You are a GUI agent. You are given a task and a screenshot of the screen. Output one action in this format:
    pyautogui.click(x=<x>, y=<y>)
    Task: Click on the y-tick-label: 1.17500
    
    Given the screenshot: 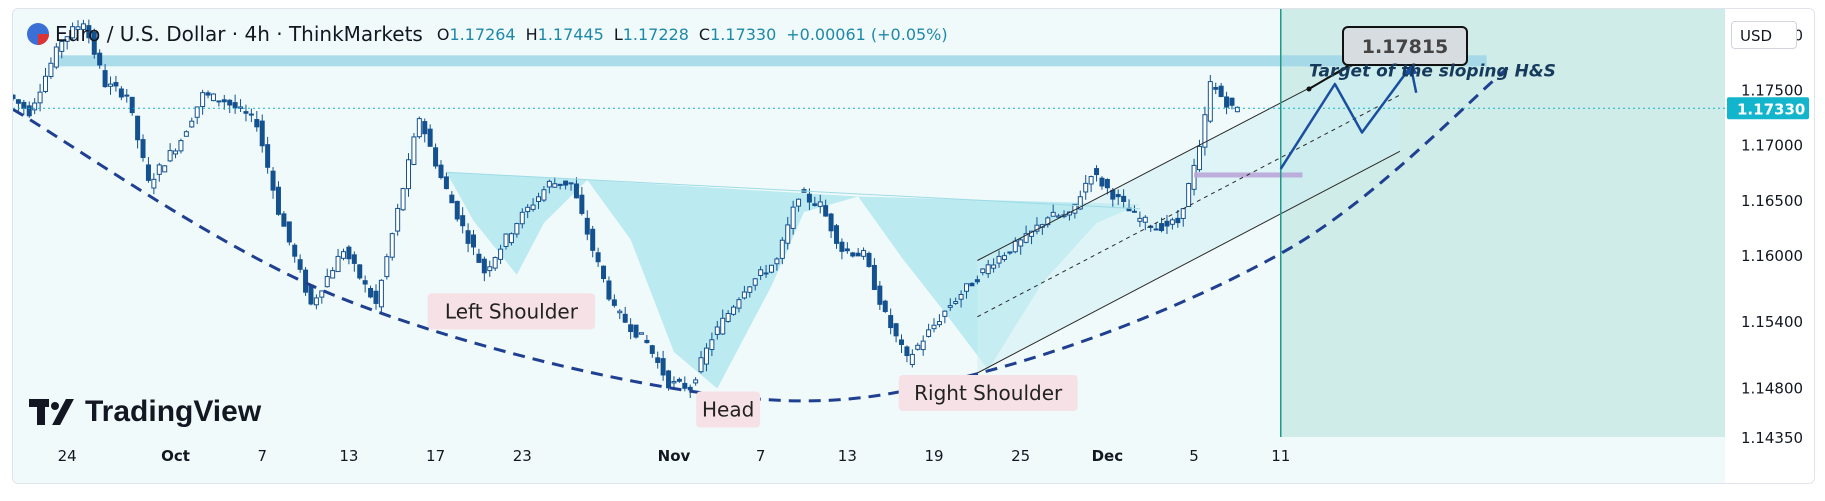 What is the action you would take?
    pyautogui.click(x=1772, y=91)
    